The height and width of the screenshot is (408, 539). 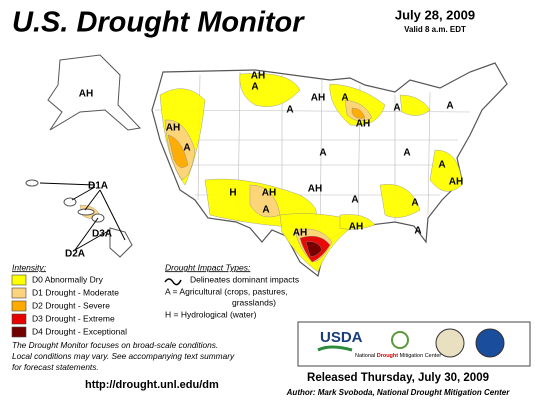 I want to click on ndmc-logo: National Drought Mitigation Center, so click(x=398, y=356).